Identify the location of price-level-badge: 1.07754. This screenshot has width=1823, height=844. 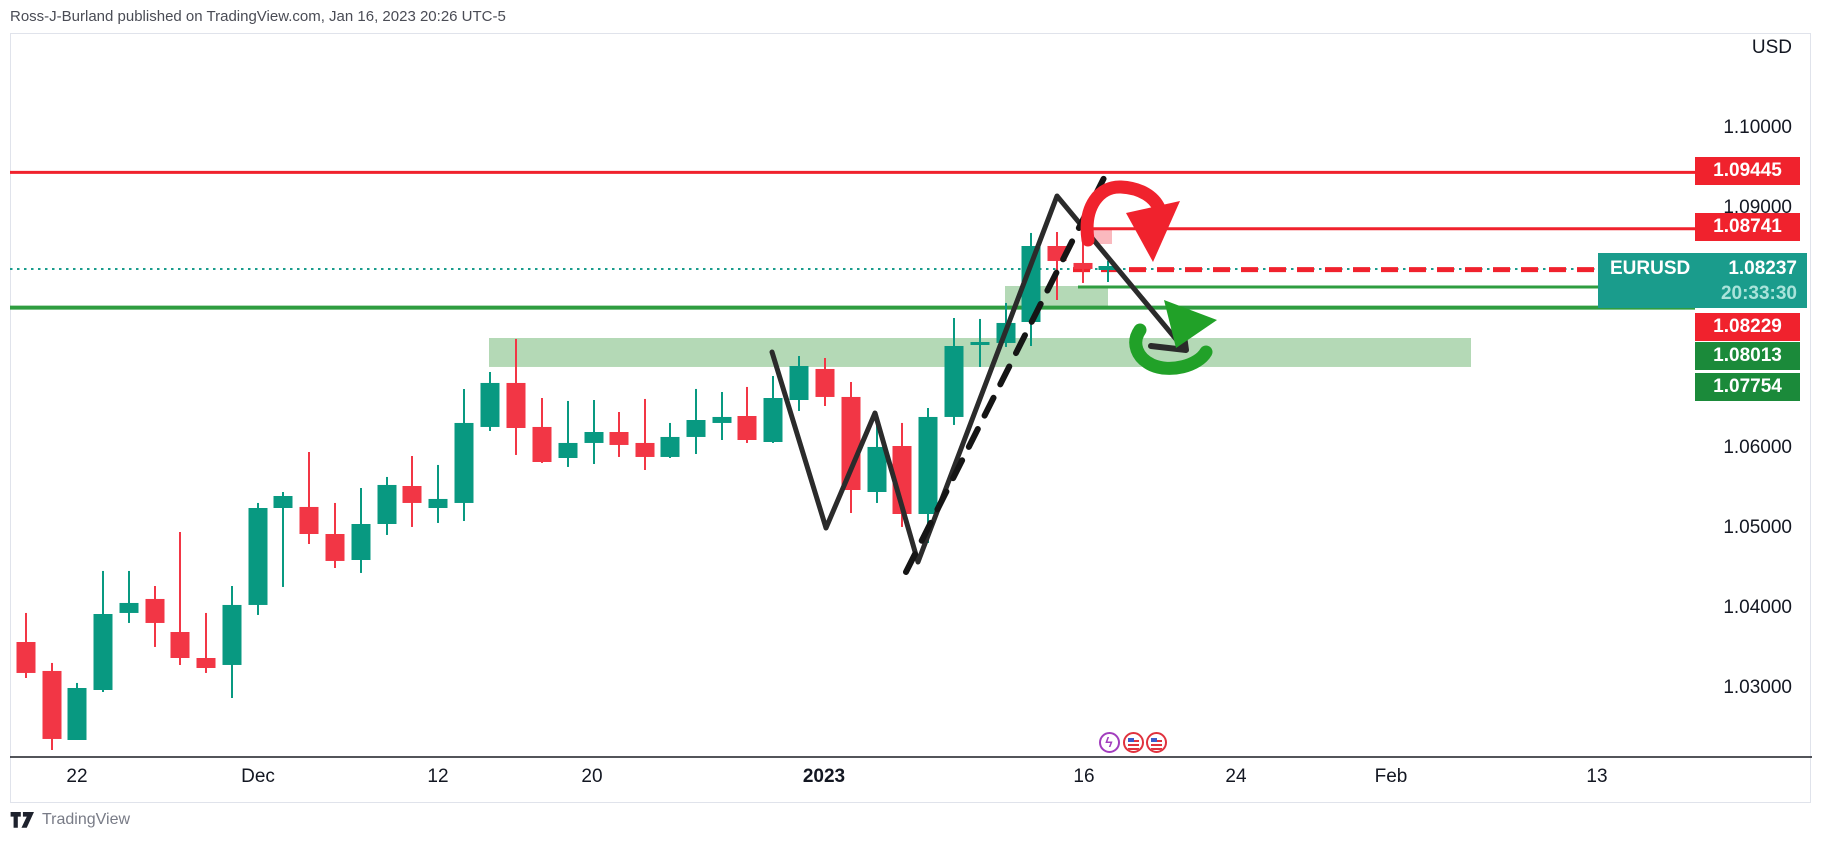
(1747, 387).